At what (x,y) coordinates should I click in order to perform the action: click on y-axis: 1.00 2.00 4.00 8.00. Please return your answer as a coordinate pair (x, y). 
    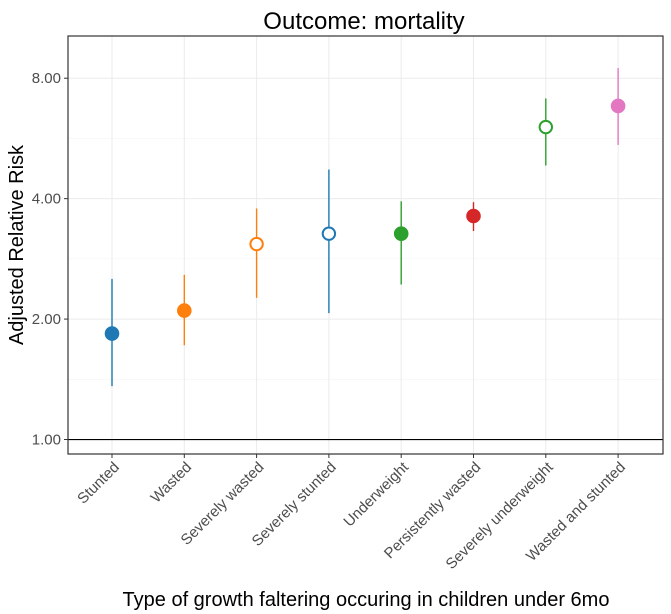
    Looking at the image, I should click on (50, 259).